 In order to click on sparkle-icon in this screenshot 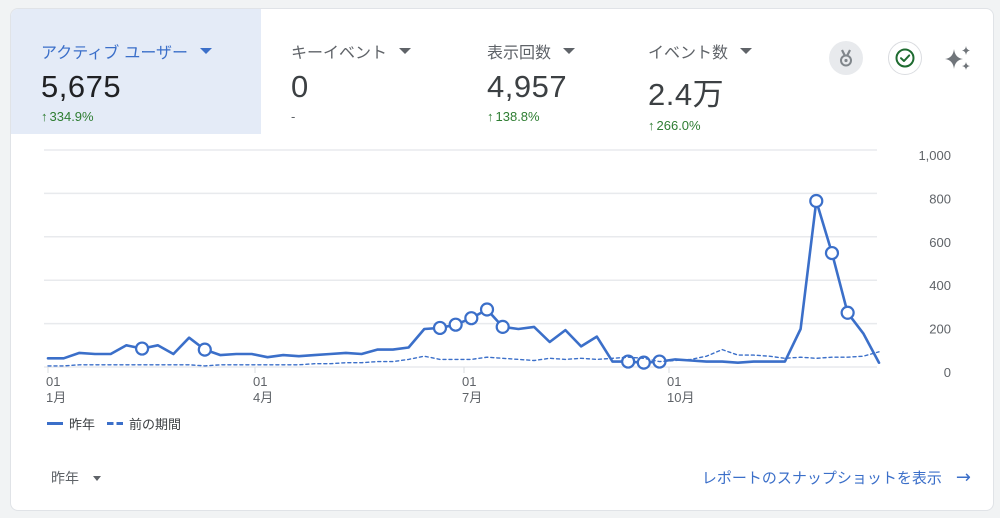, I will do `click(958, 58)`.